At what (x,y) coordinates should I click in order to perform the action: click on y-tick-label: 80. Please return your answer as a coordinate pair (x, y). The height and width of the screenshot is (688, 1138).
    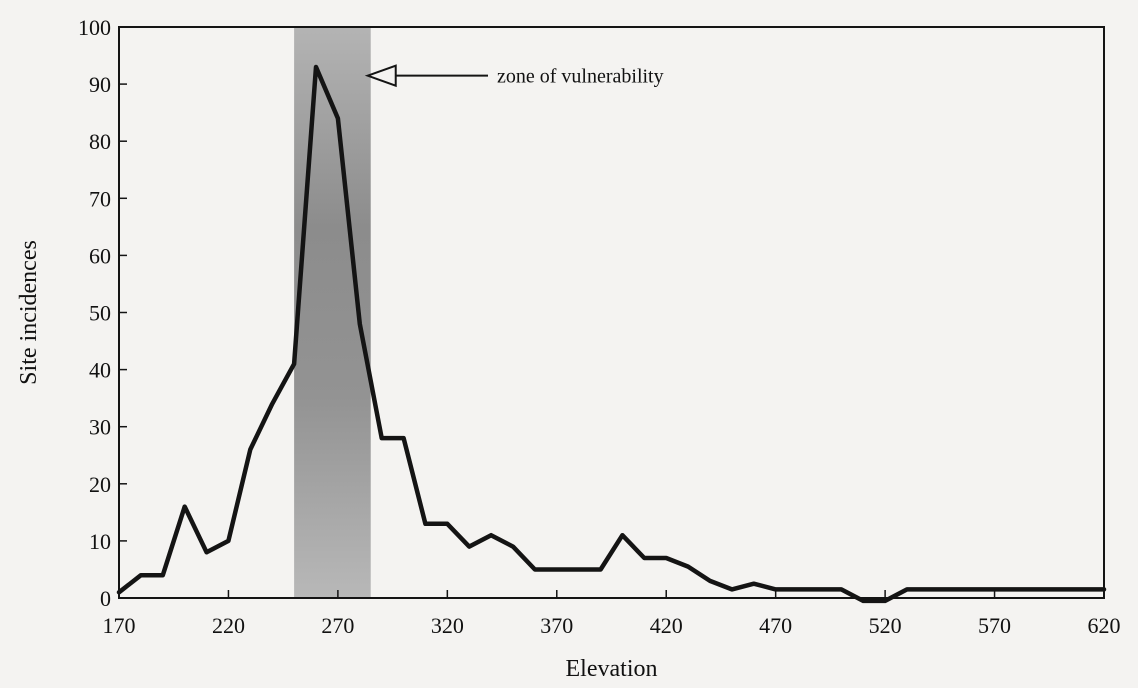
    Looking at the image, I should click on (100, 141).